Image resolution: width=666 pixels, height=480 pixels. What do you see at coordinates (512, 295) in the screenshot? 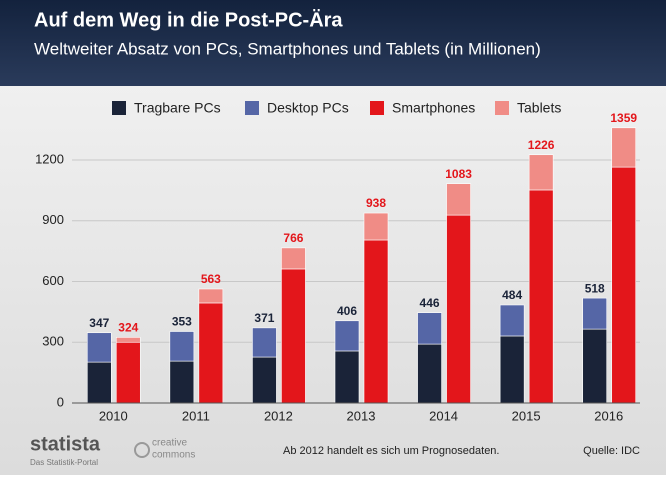
I see `total-label: 484` at bounding box center [512, 295].